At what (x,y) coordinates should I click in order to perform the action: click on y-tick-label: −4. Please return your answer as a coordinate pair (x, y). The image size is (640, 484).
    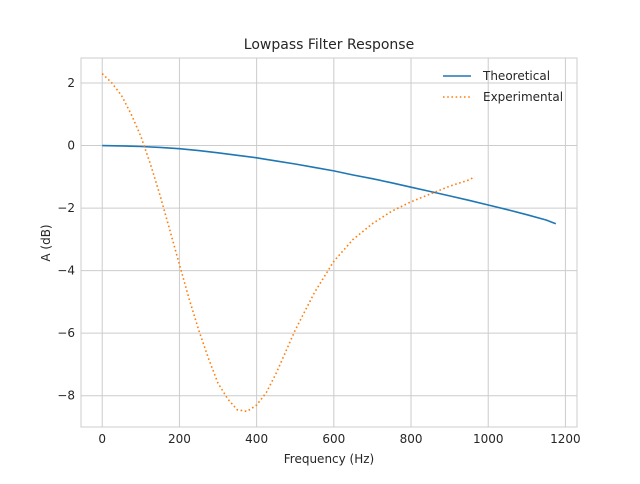
    Looking at the image, I should click on (66, 271).